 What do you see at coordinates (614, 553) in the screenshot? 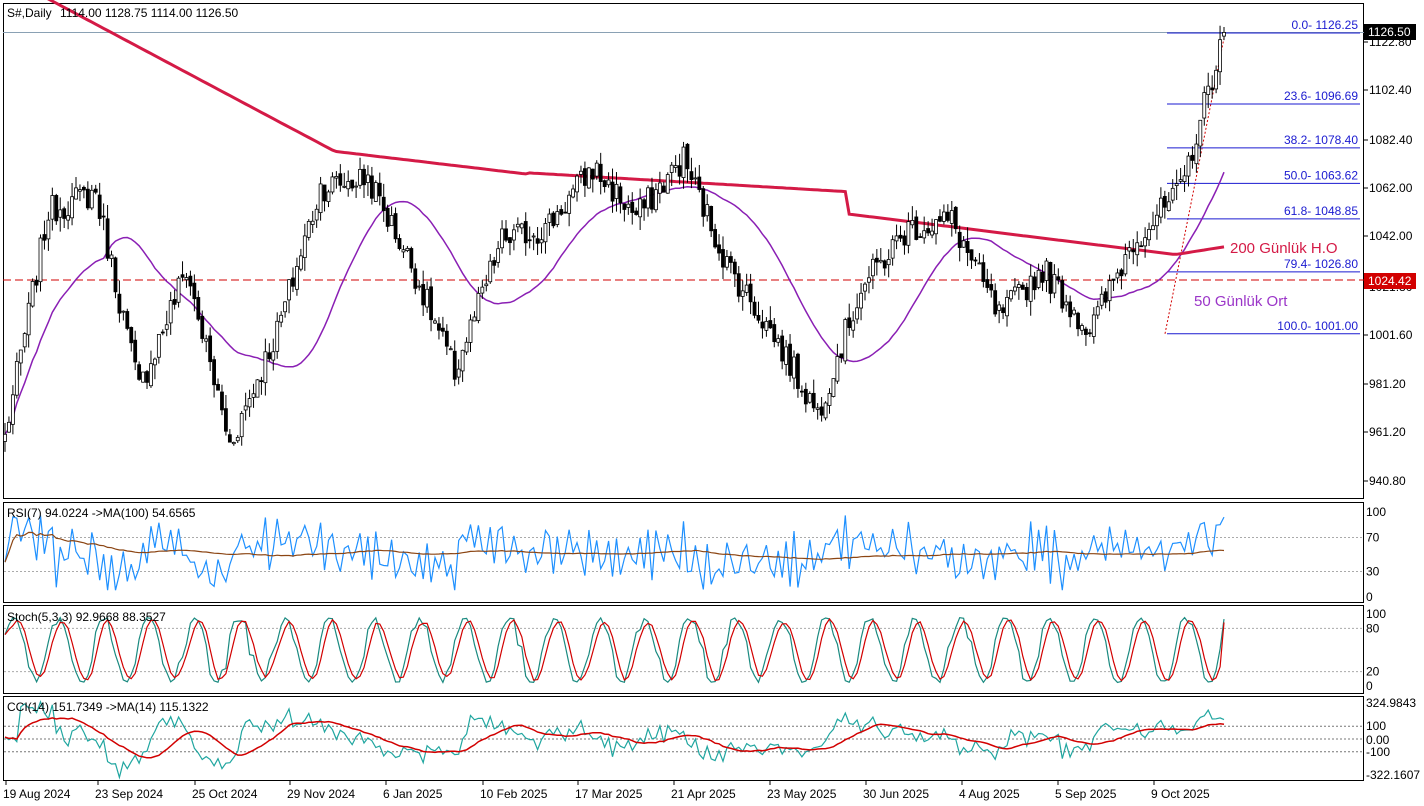
I see `rsi-line` at bounding box center [614, 553].